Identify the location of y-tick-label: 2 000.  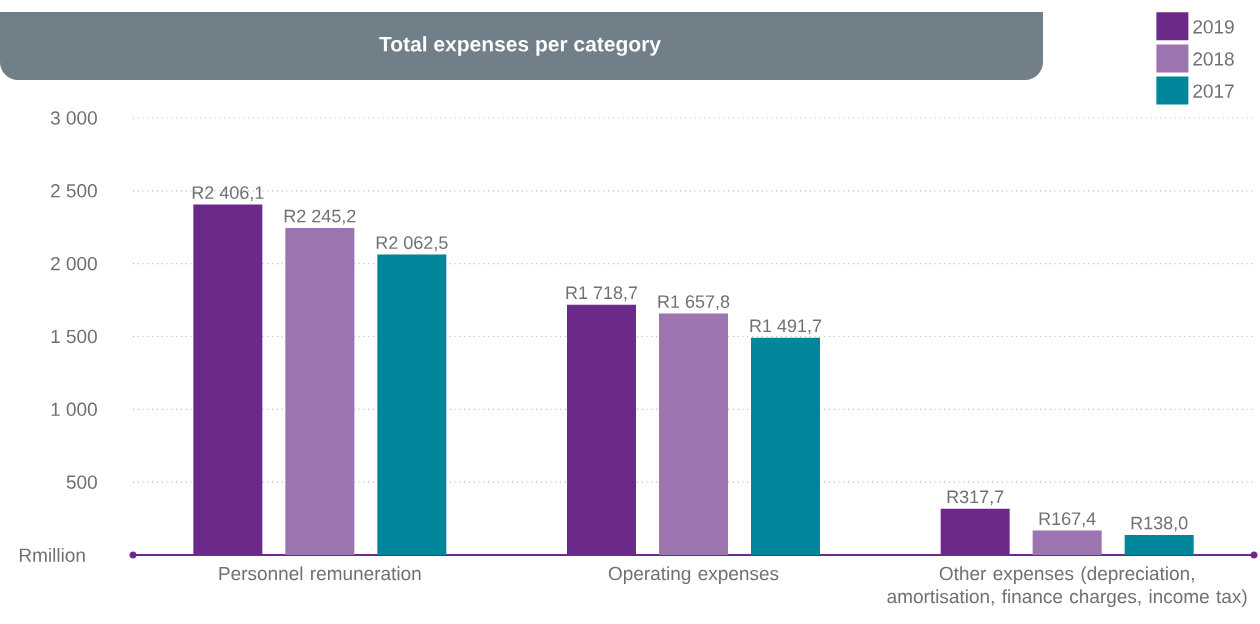
(74, 263).